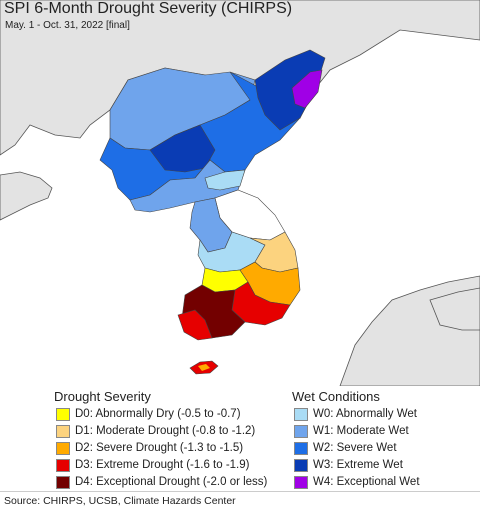  I want to click on region-nk-coast, so click(225, 180).